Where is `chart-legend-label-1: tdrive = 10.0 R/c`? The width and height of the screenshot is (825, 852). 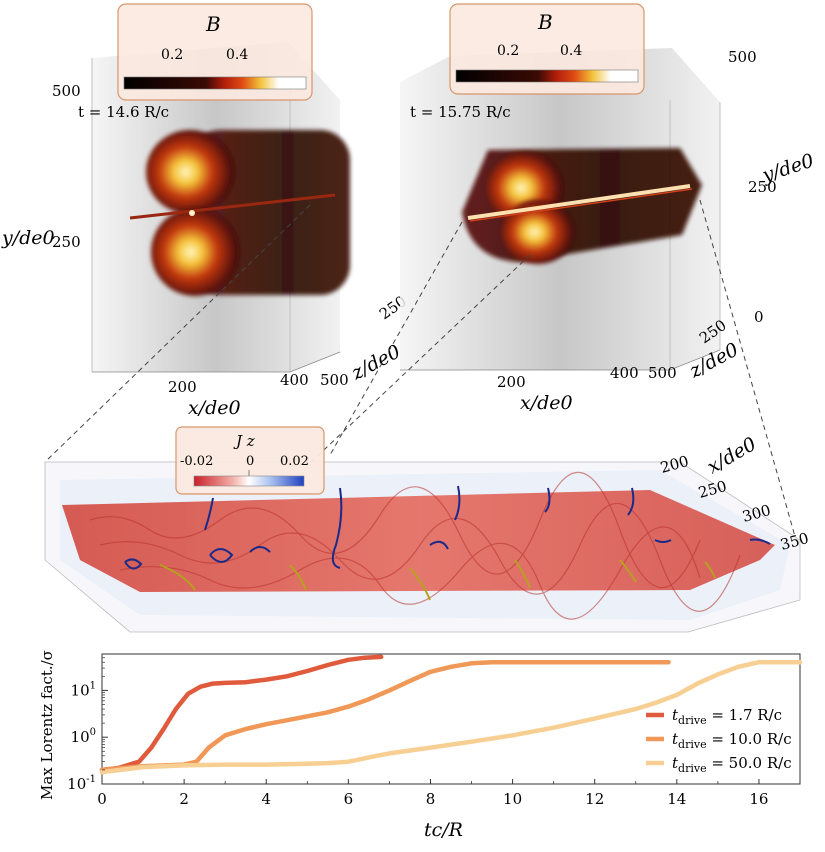
chart-legend-label-1: tdrive = 10.0 R/c is located at coordinates (732, 740).